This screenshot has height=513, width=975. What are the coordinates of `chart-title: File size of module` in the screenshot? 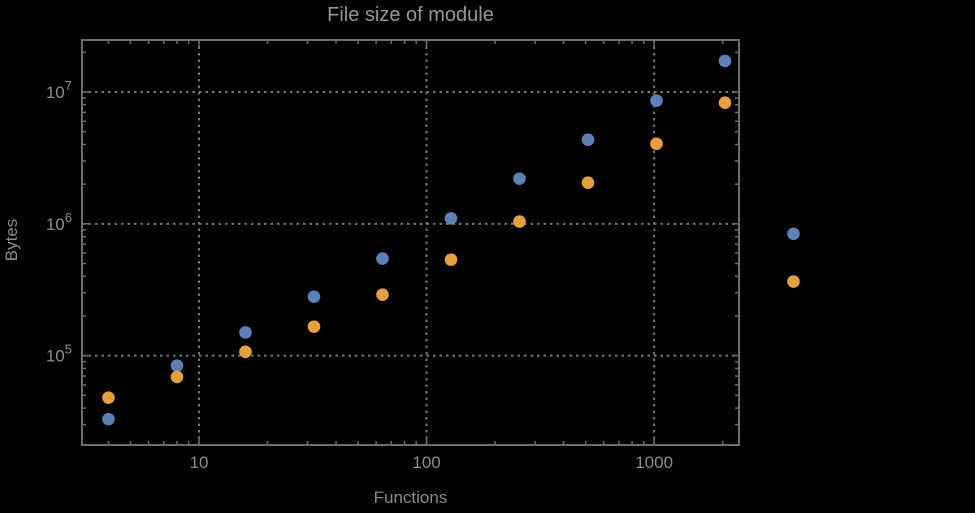 It's located at (410, 15).